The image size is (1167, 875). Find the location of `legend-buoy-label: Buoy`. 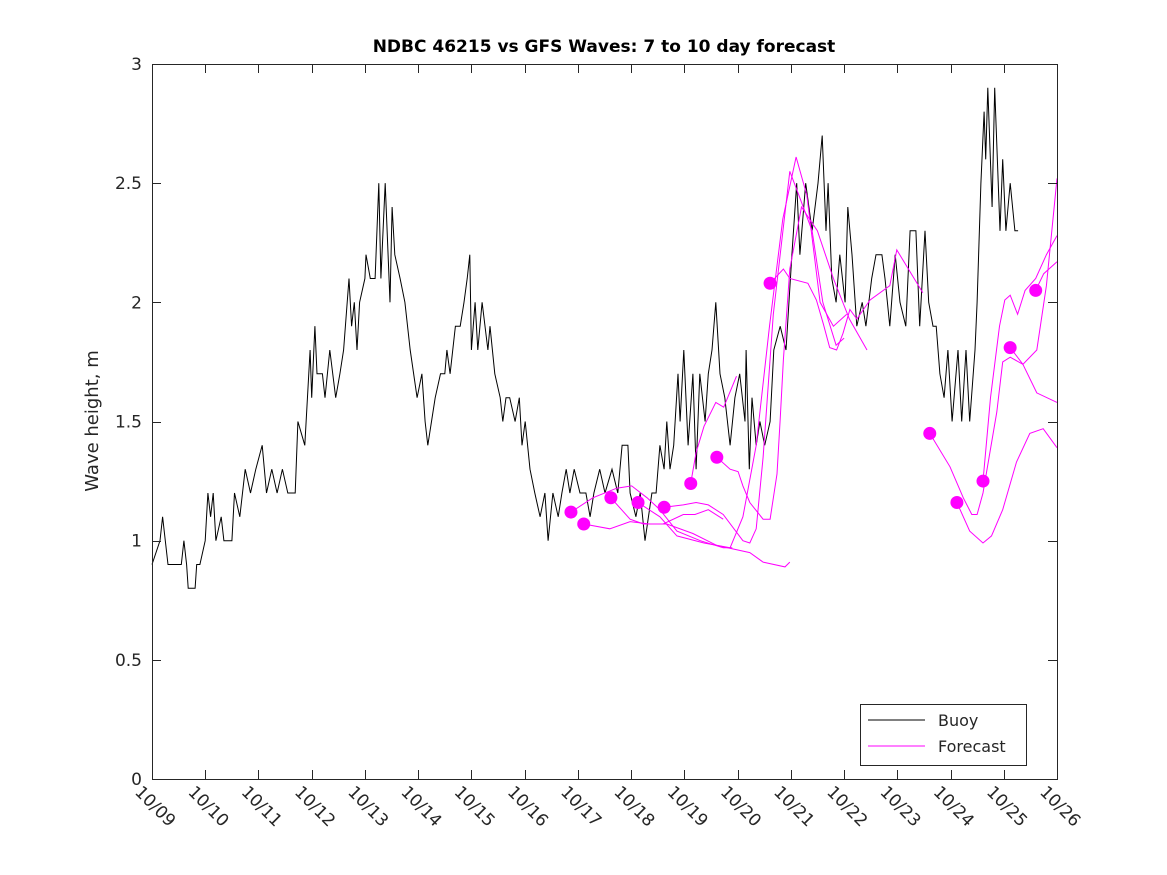

legend-buoy-label: Buoy is located at coordinates (958, 720).